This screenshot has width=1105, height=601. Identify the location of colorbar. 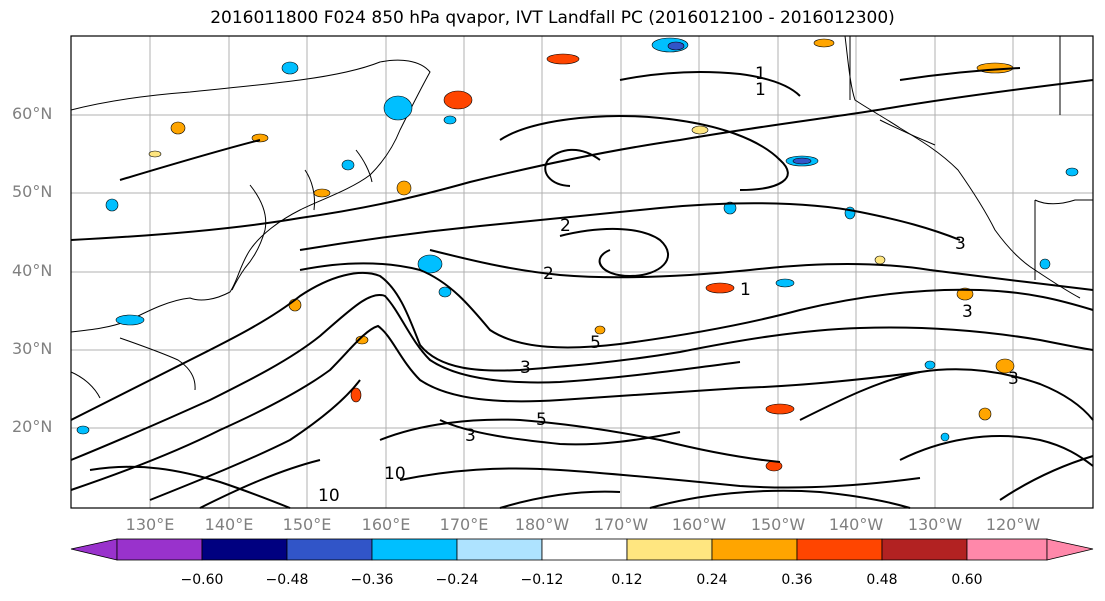
(582, 549).